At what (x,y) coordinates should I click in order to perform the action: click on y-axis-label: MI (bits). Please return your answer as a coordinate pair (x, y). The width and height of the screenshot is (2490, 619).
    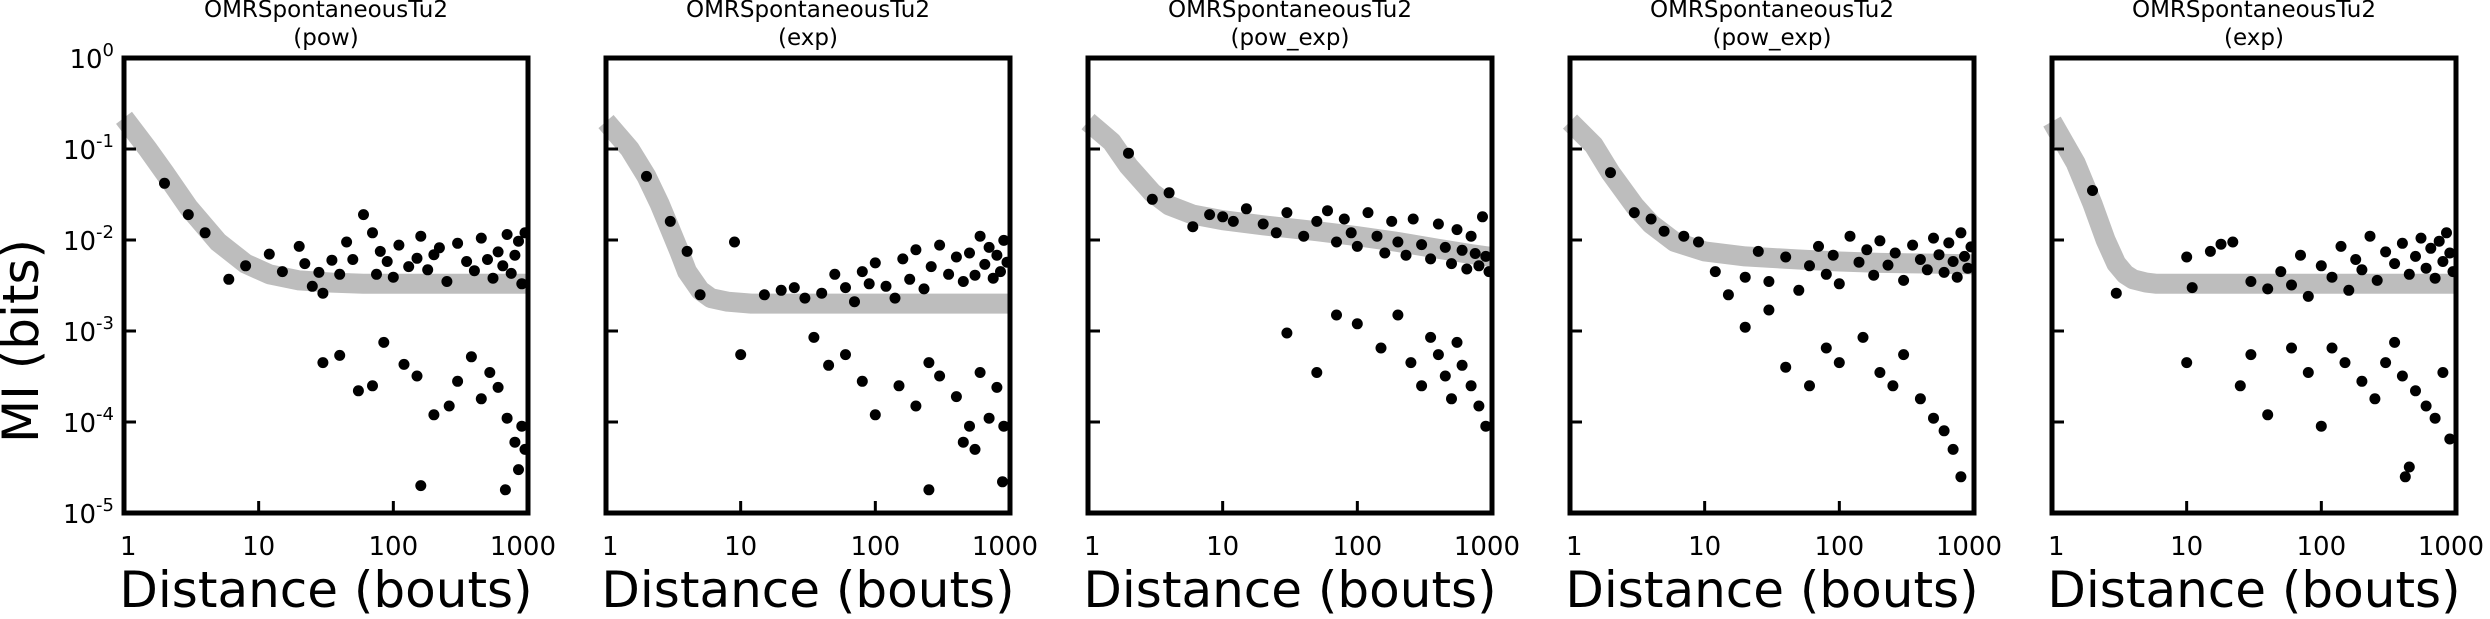
    Looking at the image, I should click on (25, 341).